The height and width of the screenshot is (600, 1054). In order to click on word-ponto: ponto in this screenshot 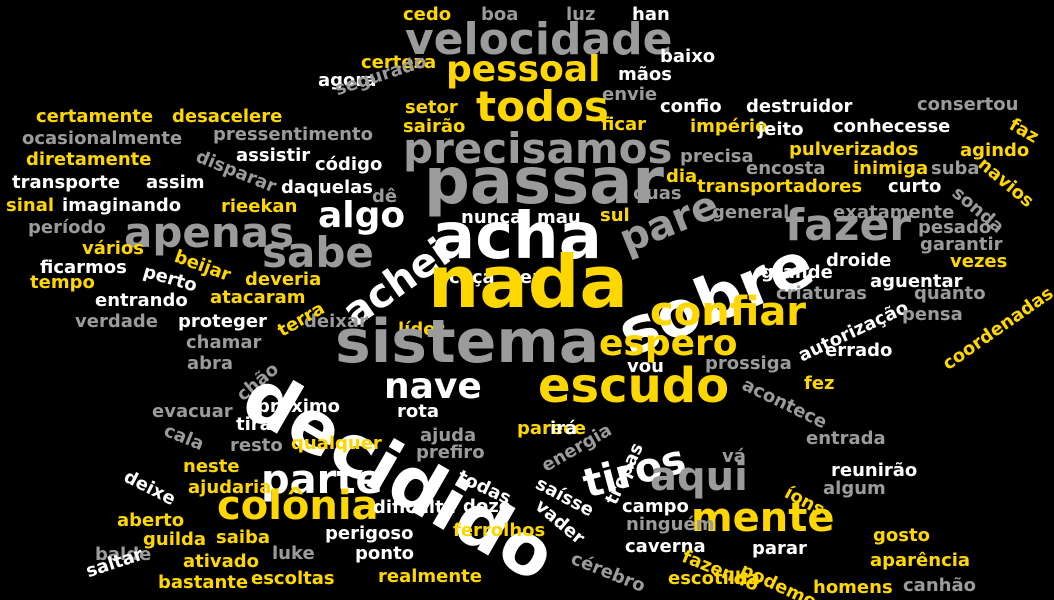, I will do `click(385, 553)`.